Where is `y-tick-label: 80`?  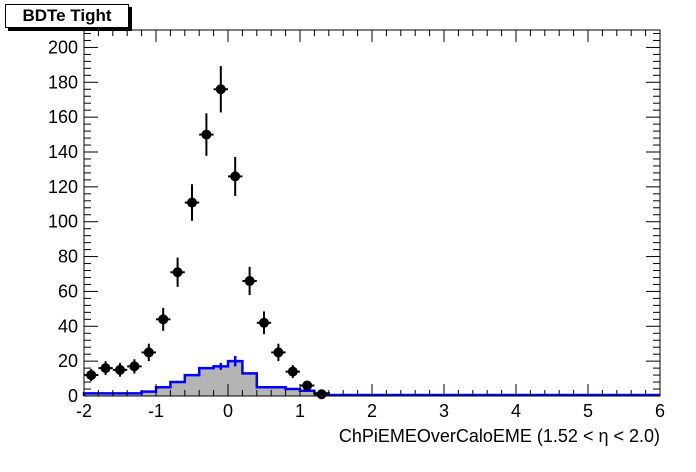 y-tick-label: 80 is located at coordinates (68, 257).